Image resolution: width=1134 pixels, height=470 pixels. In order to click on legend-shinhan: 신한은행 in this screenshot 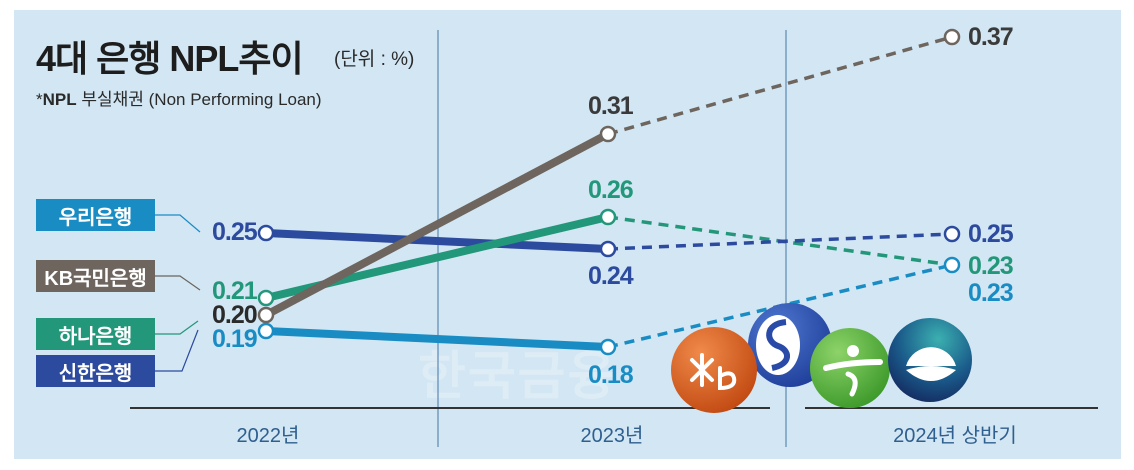, I will do `click(95, 371)`.